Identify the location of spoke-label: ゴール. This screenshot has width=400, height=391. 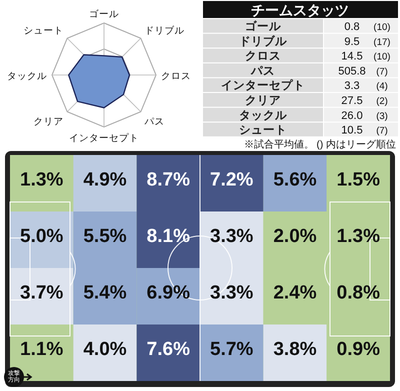
(104, 14).